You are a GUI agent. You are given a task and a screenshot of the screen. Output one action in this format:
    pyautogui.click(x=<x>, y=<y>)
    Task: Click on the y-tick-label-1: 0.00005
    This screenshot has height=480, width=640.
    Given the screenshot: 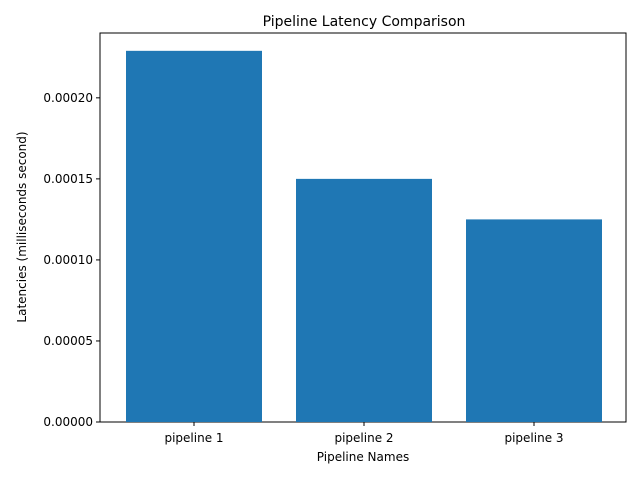 What is the action you would take?
    pyautogui.click(x=68, y=341)
    